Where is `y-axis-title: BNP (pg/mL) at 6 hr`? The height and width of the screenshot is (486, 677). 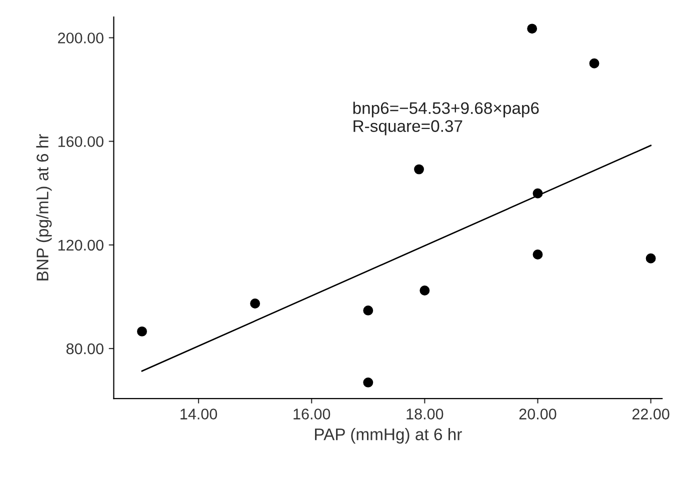 y-axis-title: BNP (pg/mL) at 6 hr is located at coordinates (44, 207).